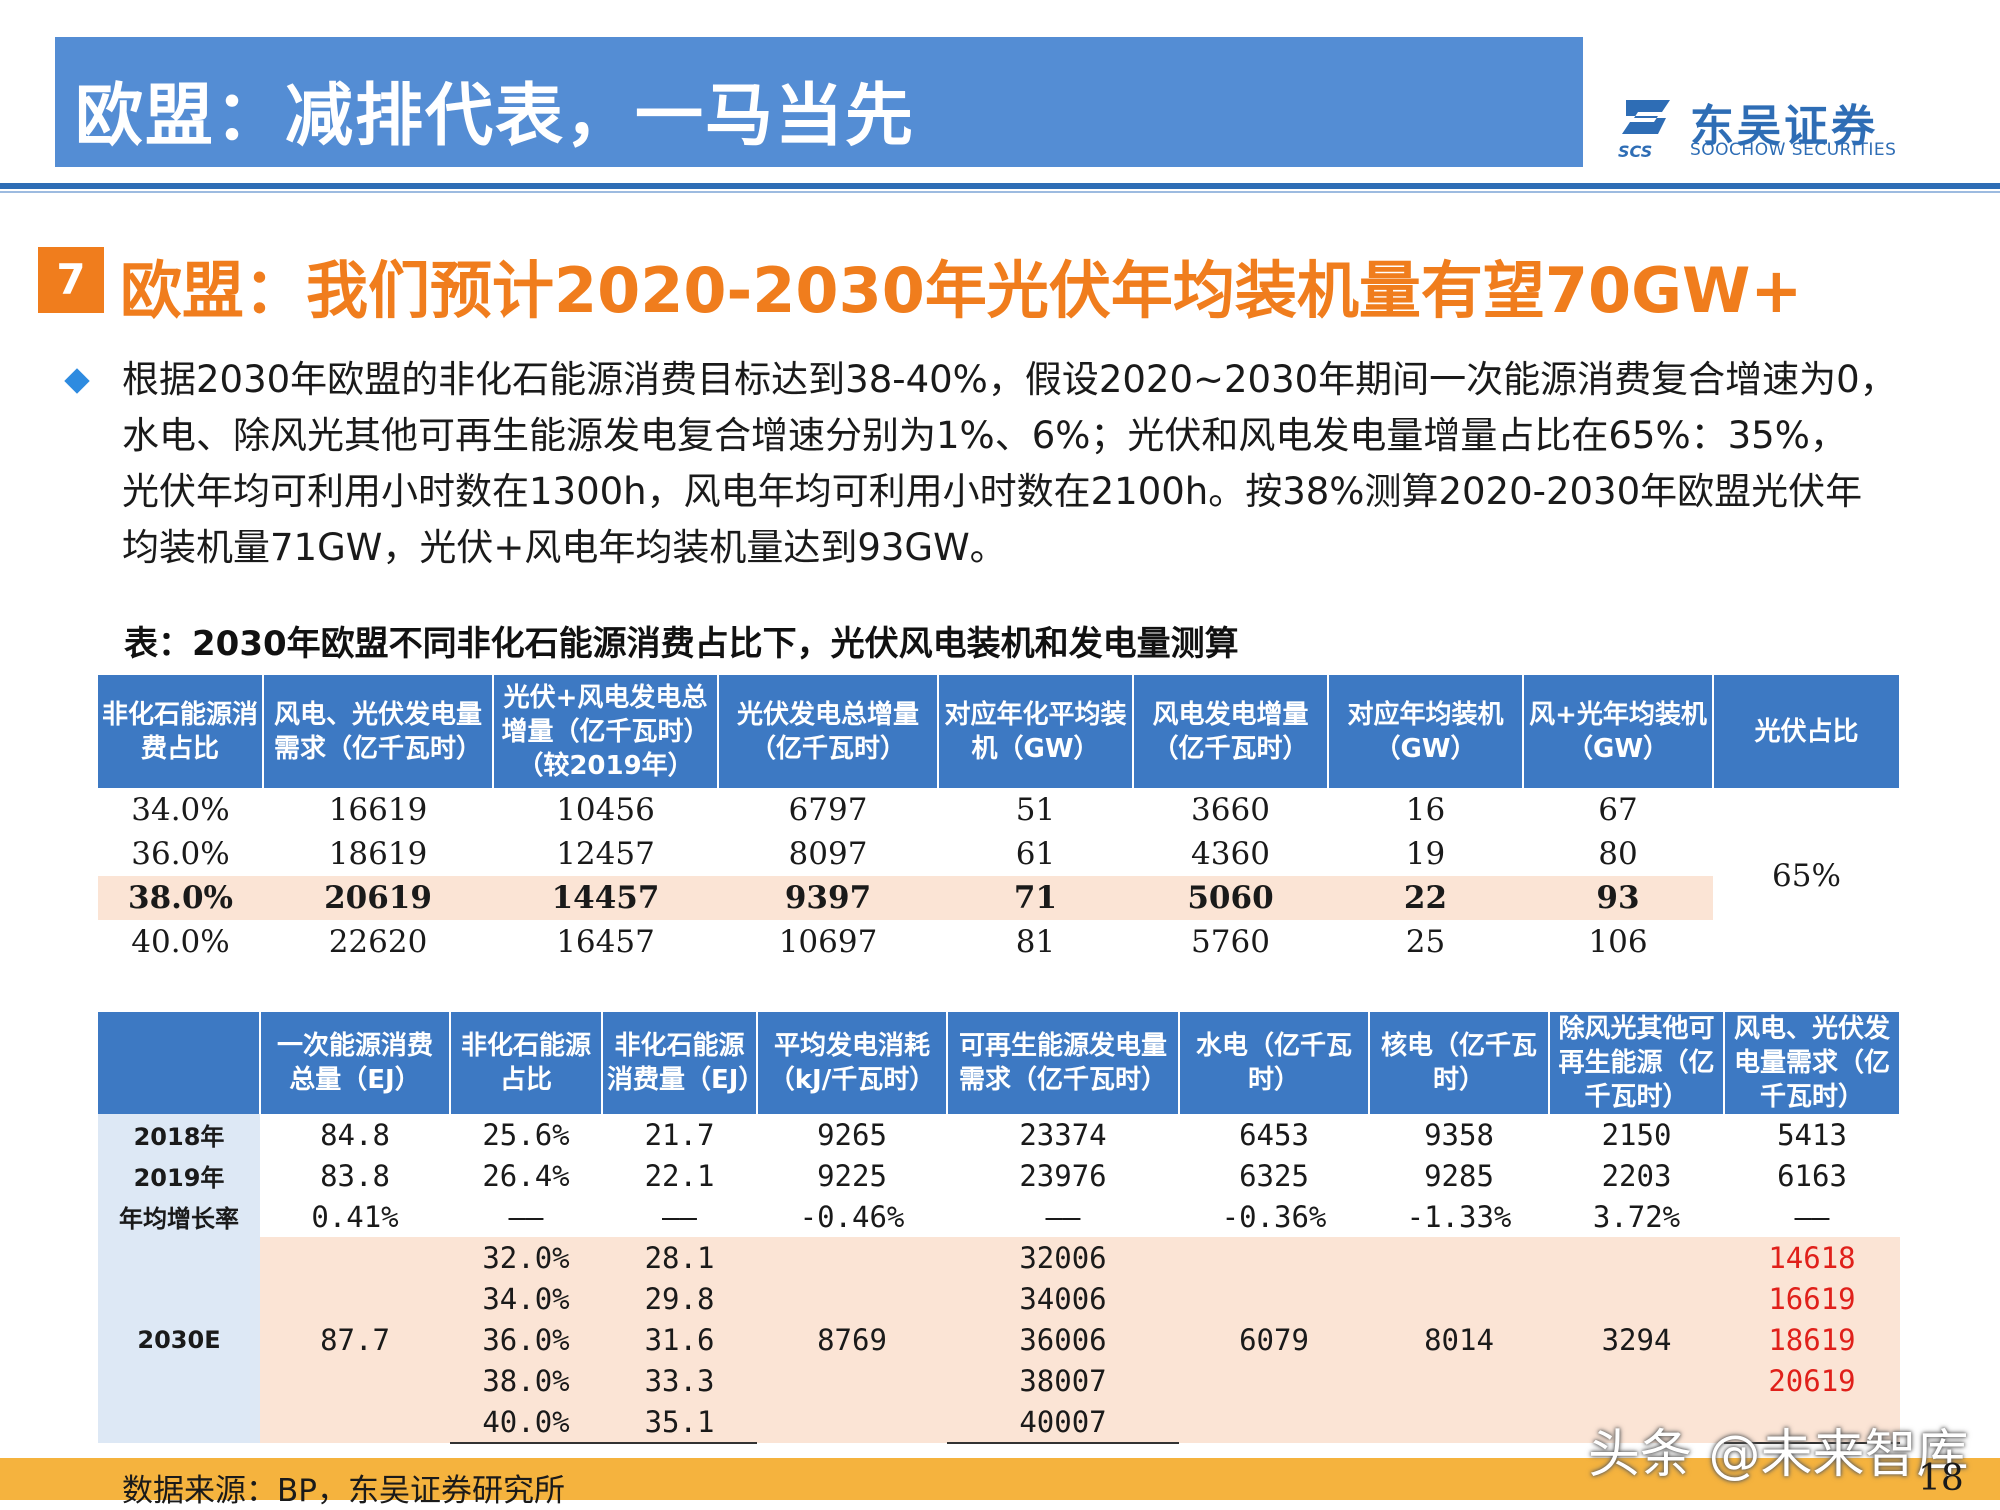 This screenshot has width=2000, height=1510. What do you see at coordinates (605, 854) in the screenshot?
I see `table-cell: 12457` at bounding box center [605, 854].